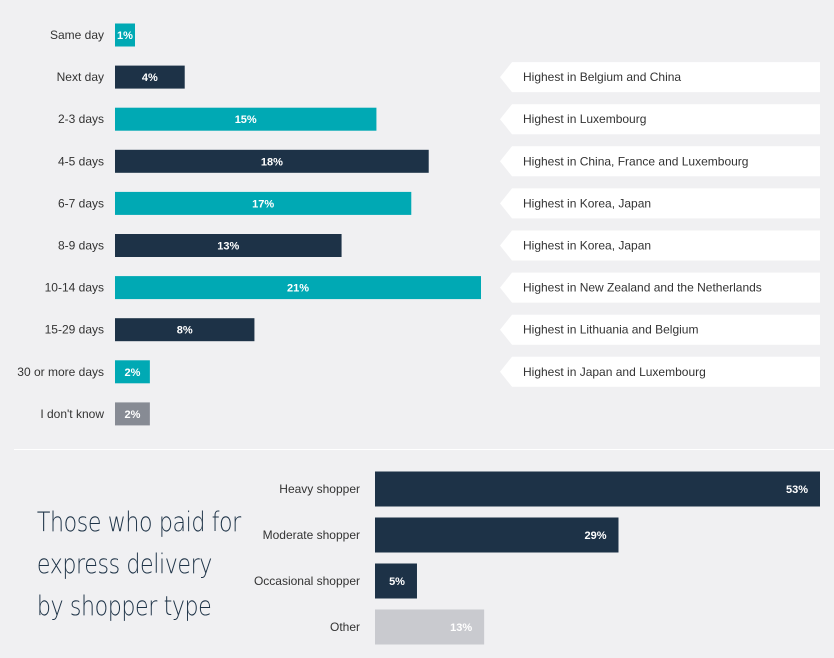 This screenshot has height=658, width=834. I want to click on bar-4-5-days, so click(272, 161).